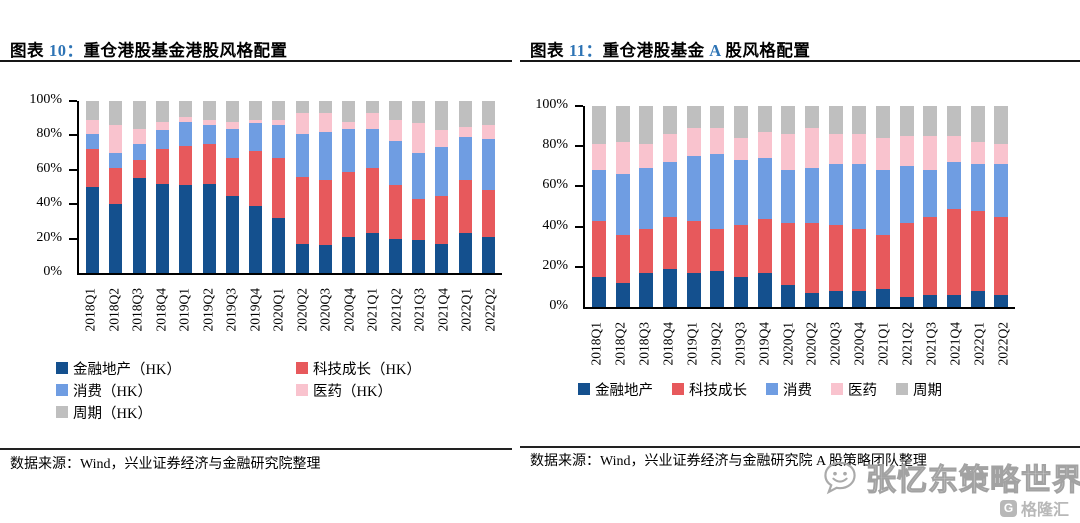  Describe the element at coordinates (255, 310) in the screenshot. I see `x-axis-label-text: 2019Q4` at that location.